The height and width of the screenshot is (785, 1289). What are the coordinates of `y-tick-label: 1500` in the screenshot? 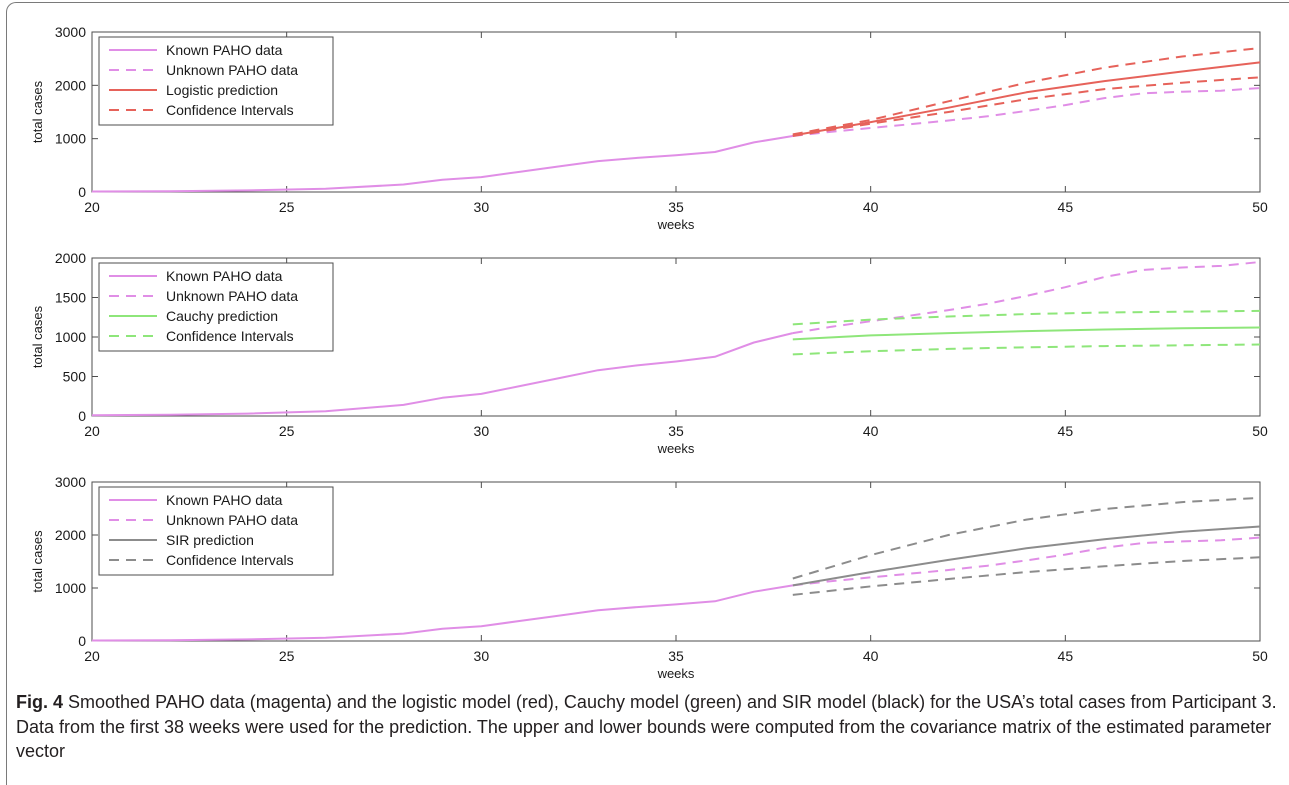 It's located at (70, 298).